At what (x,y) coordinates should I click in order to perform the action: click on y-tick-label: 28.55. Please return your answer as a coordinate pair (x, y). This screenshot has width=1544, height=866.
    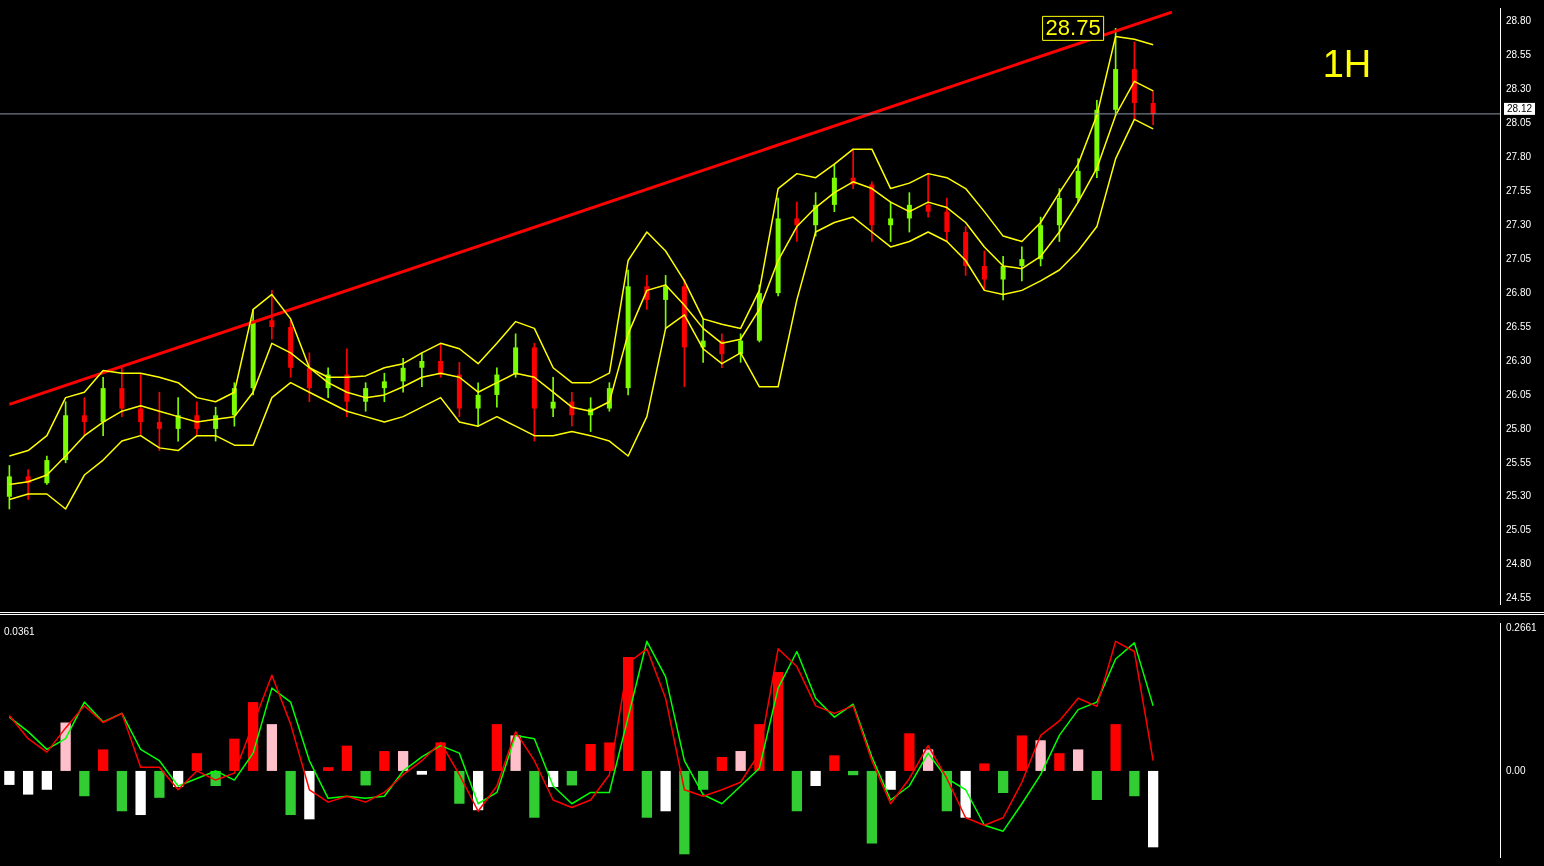
    Looking at the image, I should click on (1519, 55).